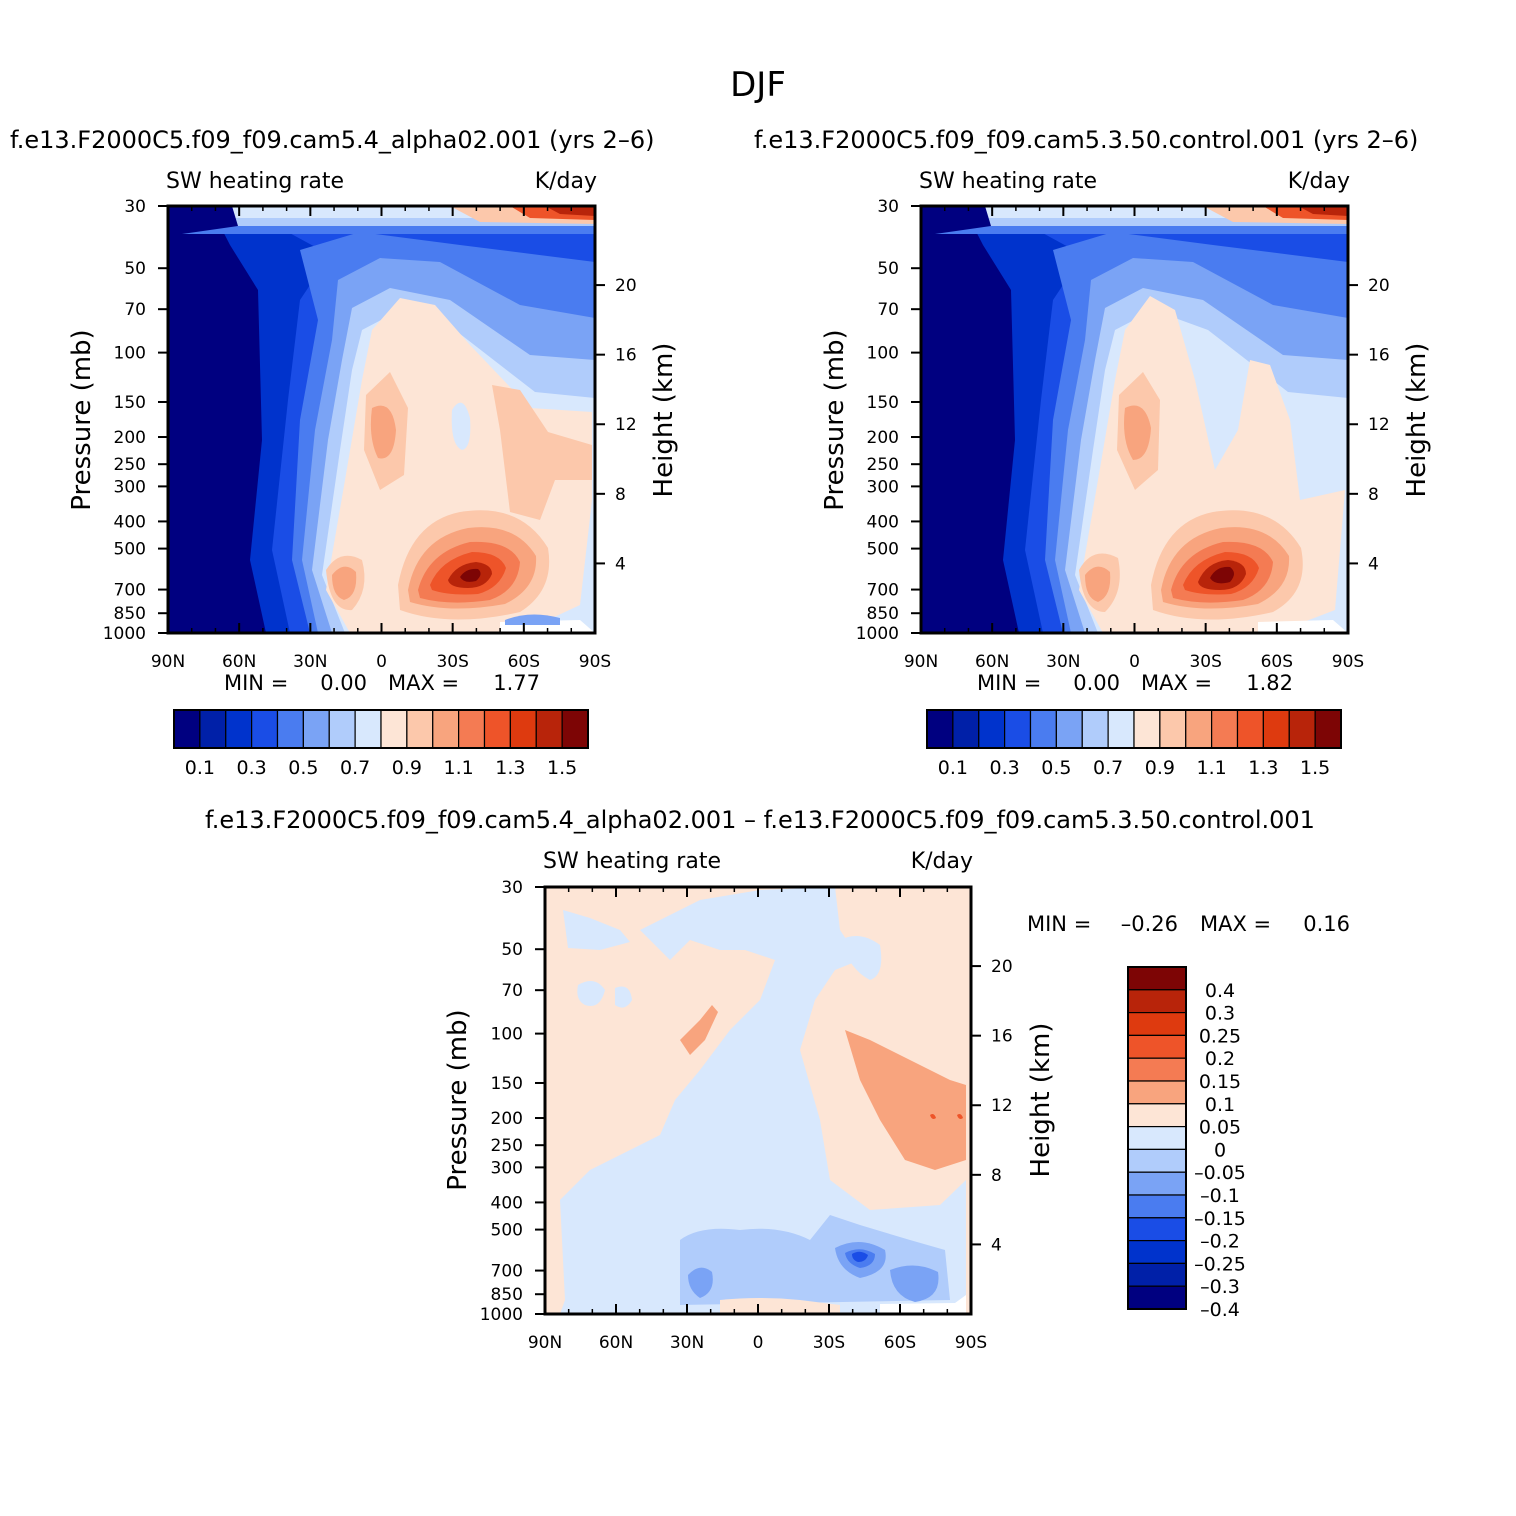 The width and height of the screenshot is (1516, 1516). What do you see at coordinates (1220, 1128) in the screenshot?
I see `colorbar-label: 0.05` at bounding box center [1220, 1128].